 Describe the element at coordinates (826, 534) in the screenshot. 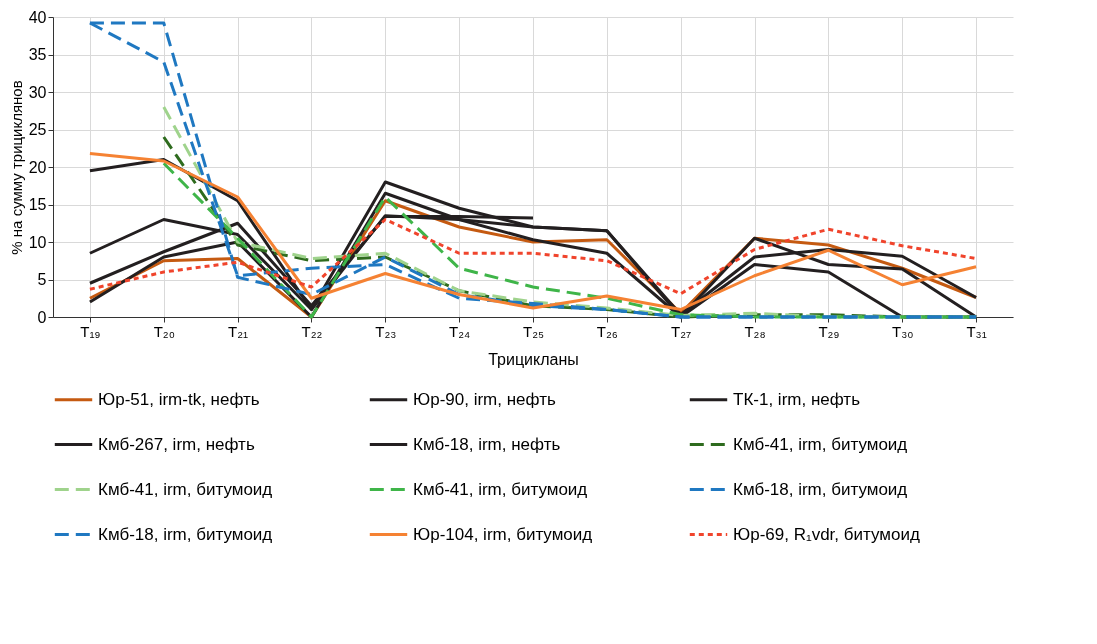

I see `legend-label: Юр-69, R₁vdr, битумоид` at that location.